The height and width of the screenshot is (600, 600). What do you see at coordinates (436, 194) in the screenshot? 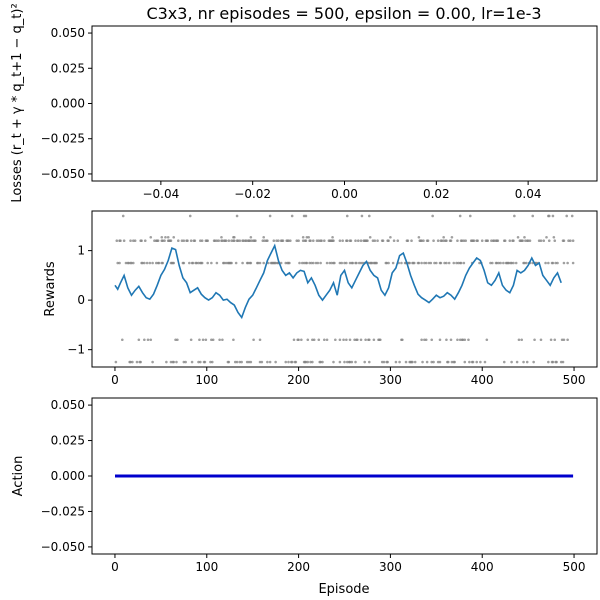
I see `losses-x-tick-label: 0.02` at bounding box center [436, 194].